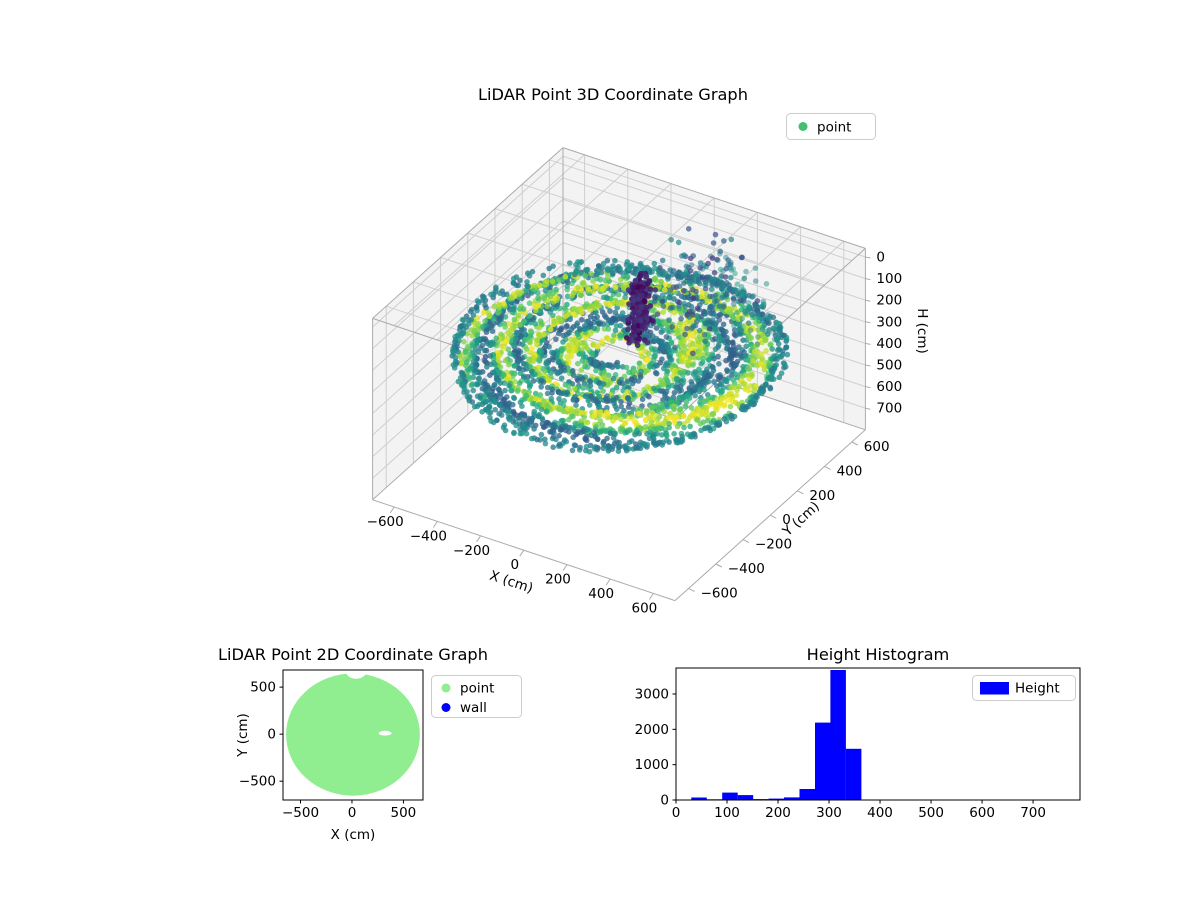  Describe the element at coordinates (982, 813) in the screenshot. I see `x-tick-label-hist: 600` at that location.